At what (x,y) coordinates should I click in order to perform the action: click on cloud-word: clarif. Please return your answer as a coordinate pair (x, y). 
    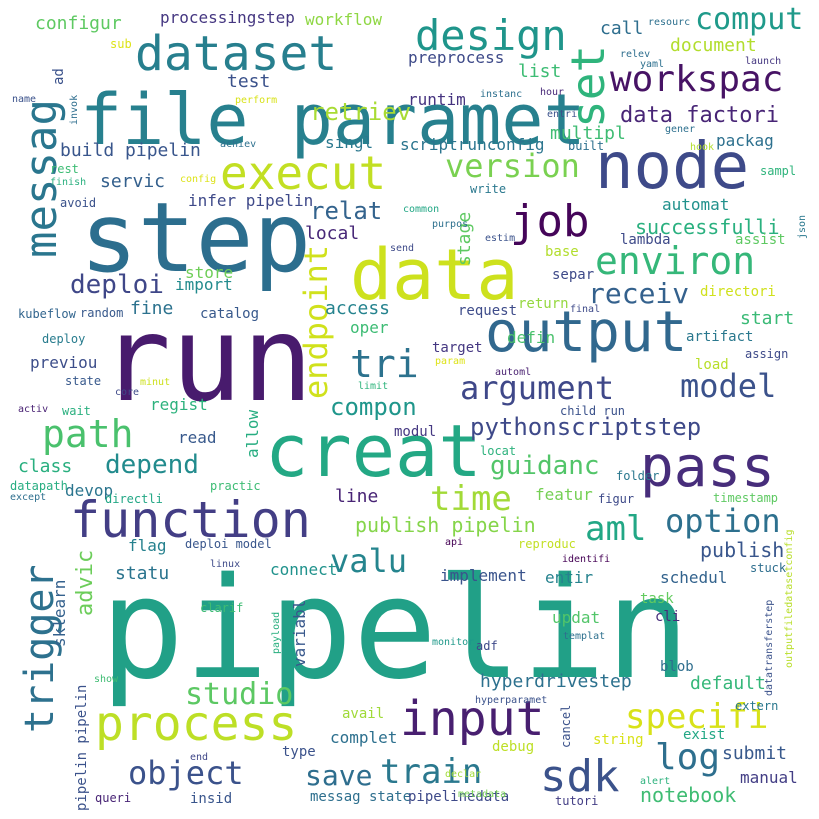
    Looking at the image, I should click on (222, 608).